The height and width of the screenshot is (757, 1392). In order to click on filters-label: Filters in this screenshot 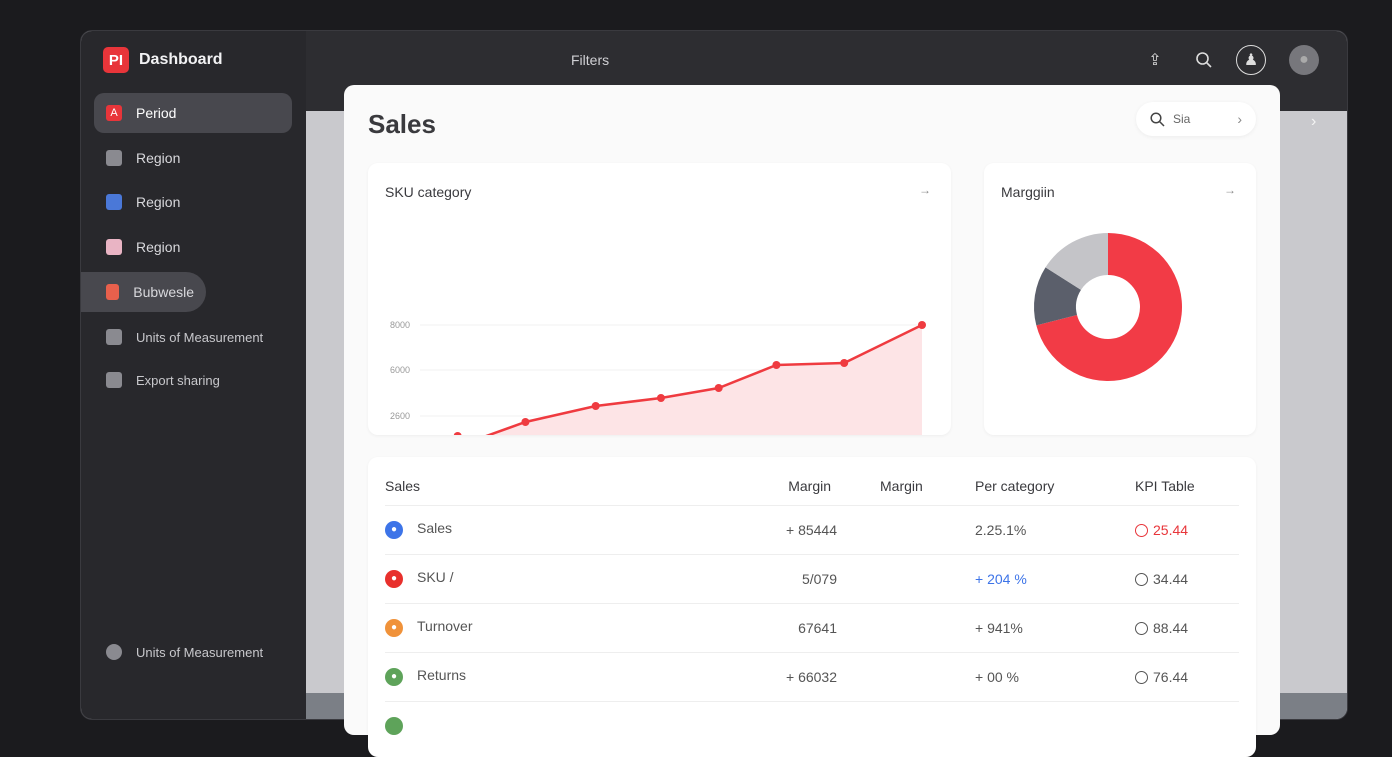, I will do `click(590, 60)`.